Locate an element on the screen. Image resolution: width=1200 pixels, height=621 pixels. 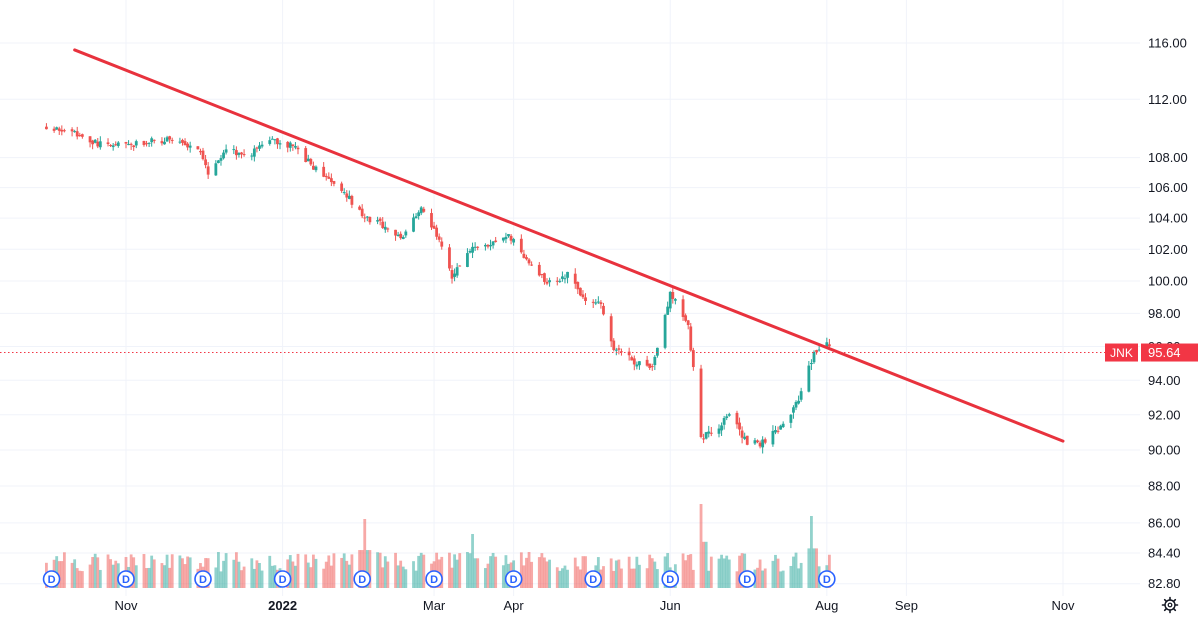
gear-icon is located at coordinates (1170, 605).